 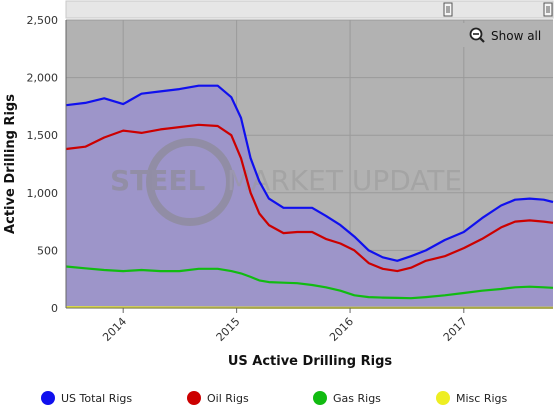 I want to click on navigator-left-handle, so click(x=448, y=9).